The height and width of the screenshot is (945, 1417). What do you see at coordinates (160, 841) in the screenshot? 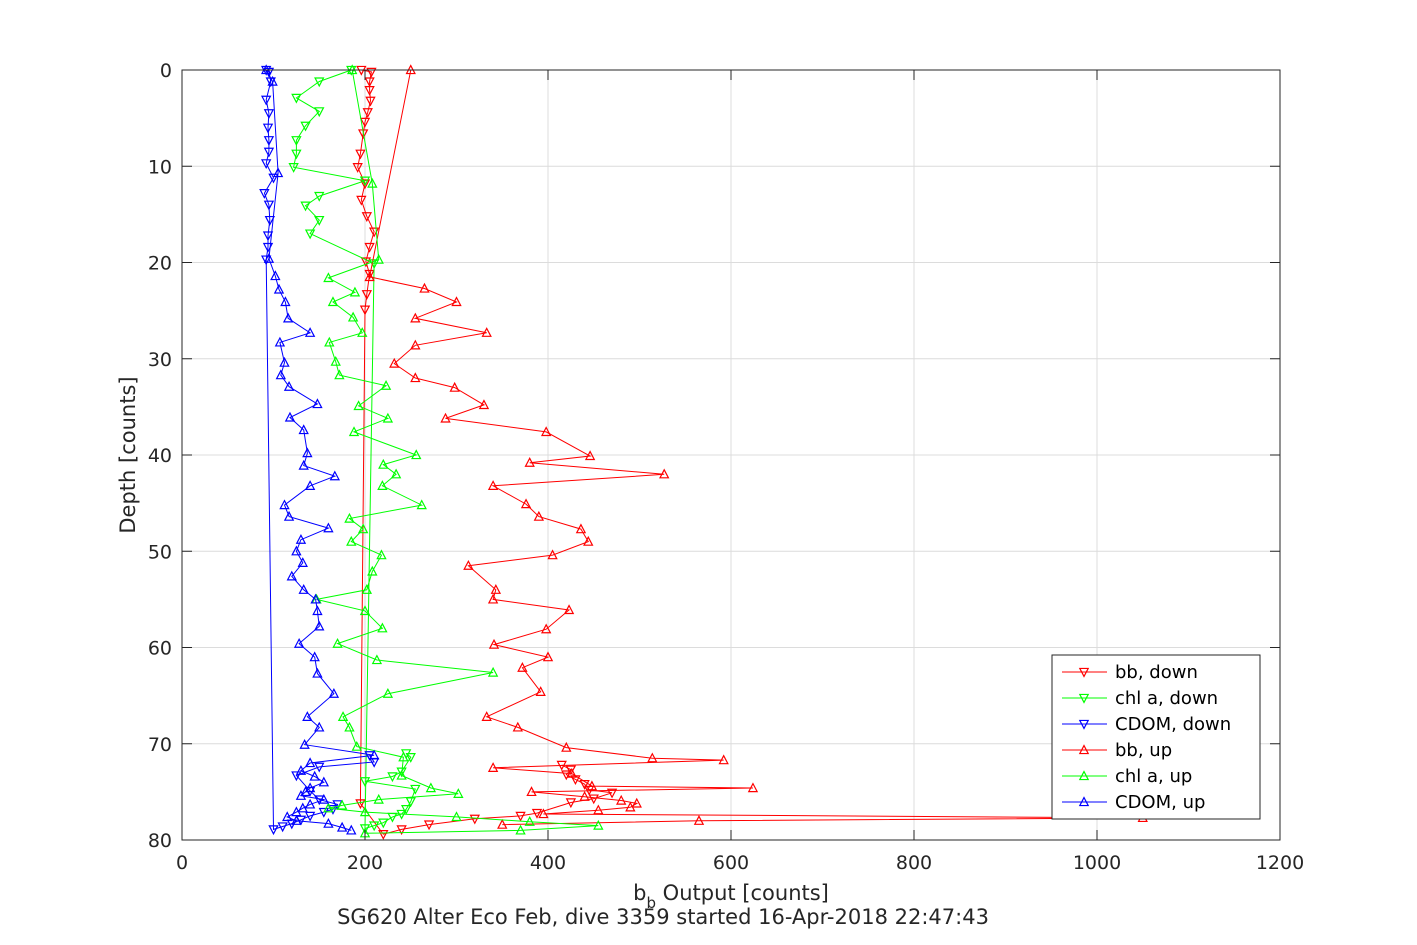
I see `y-tick-label: 80` at bounding box center [160, 841].